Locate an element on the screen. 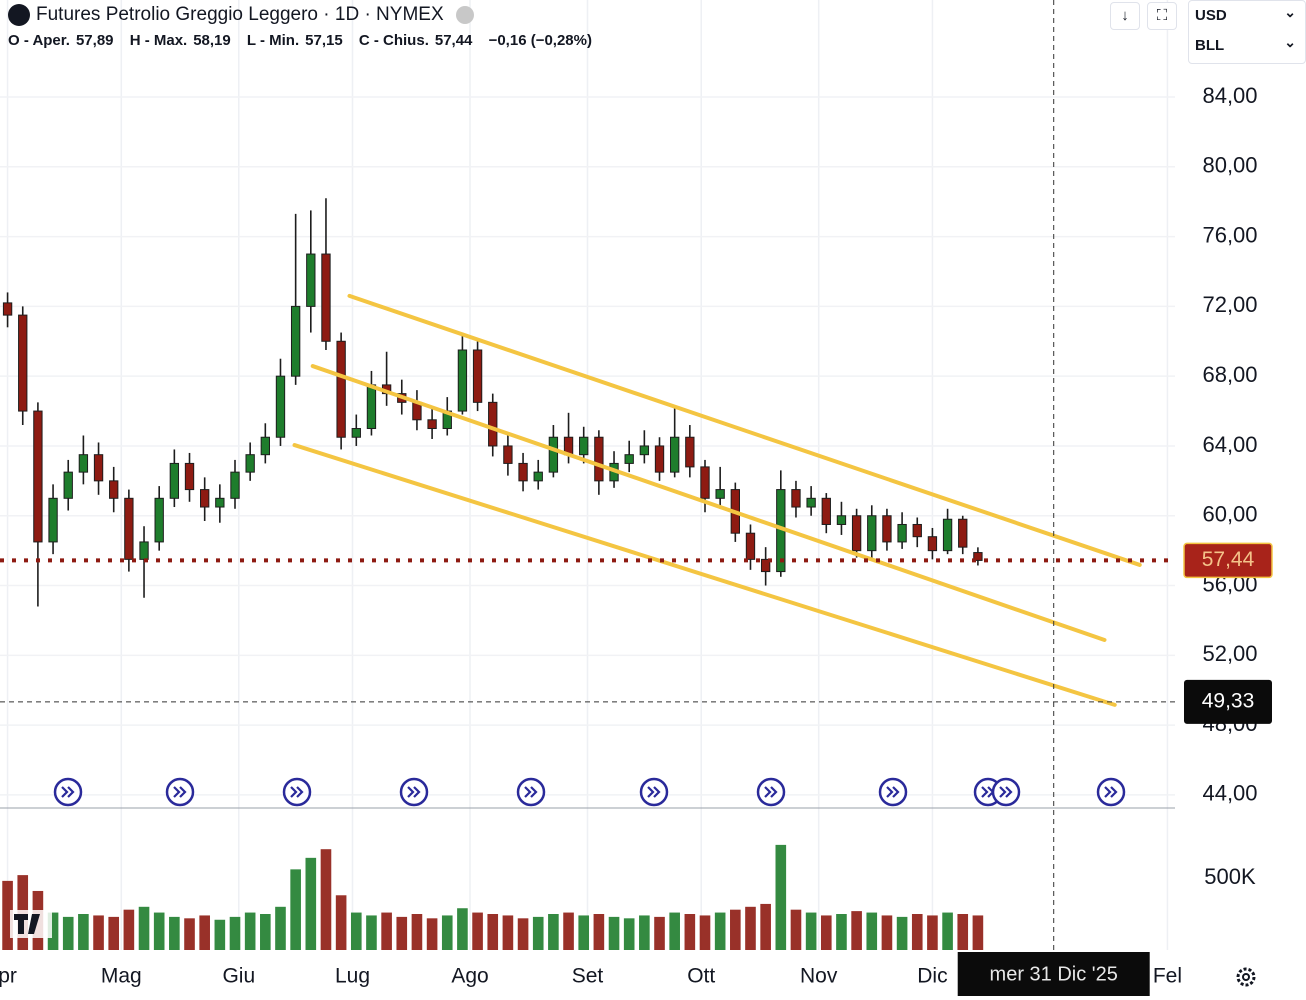 The width and height of the screenshot is (1306, 1000). ohlc-value: 58,19 is located at coordinates (212, 40).